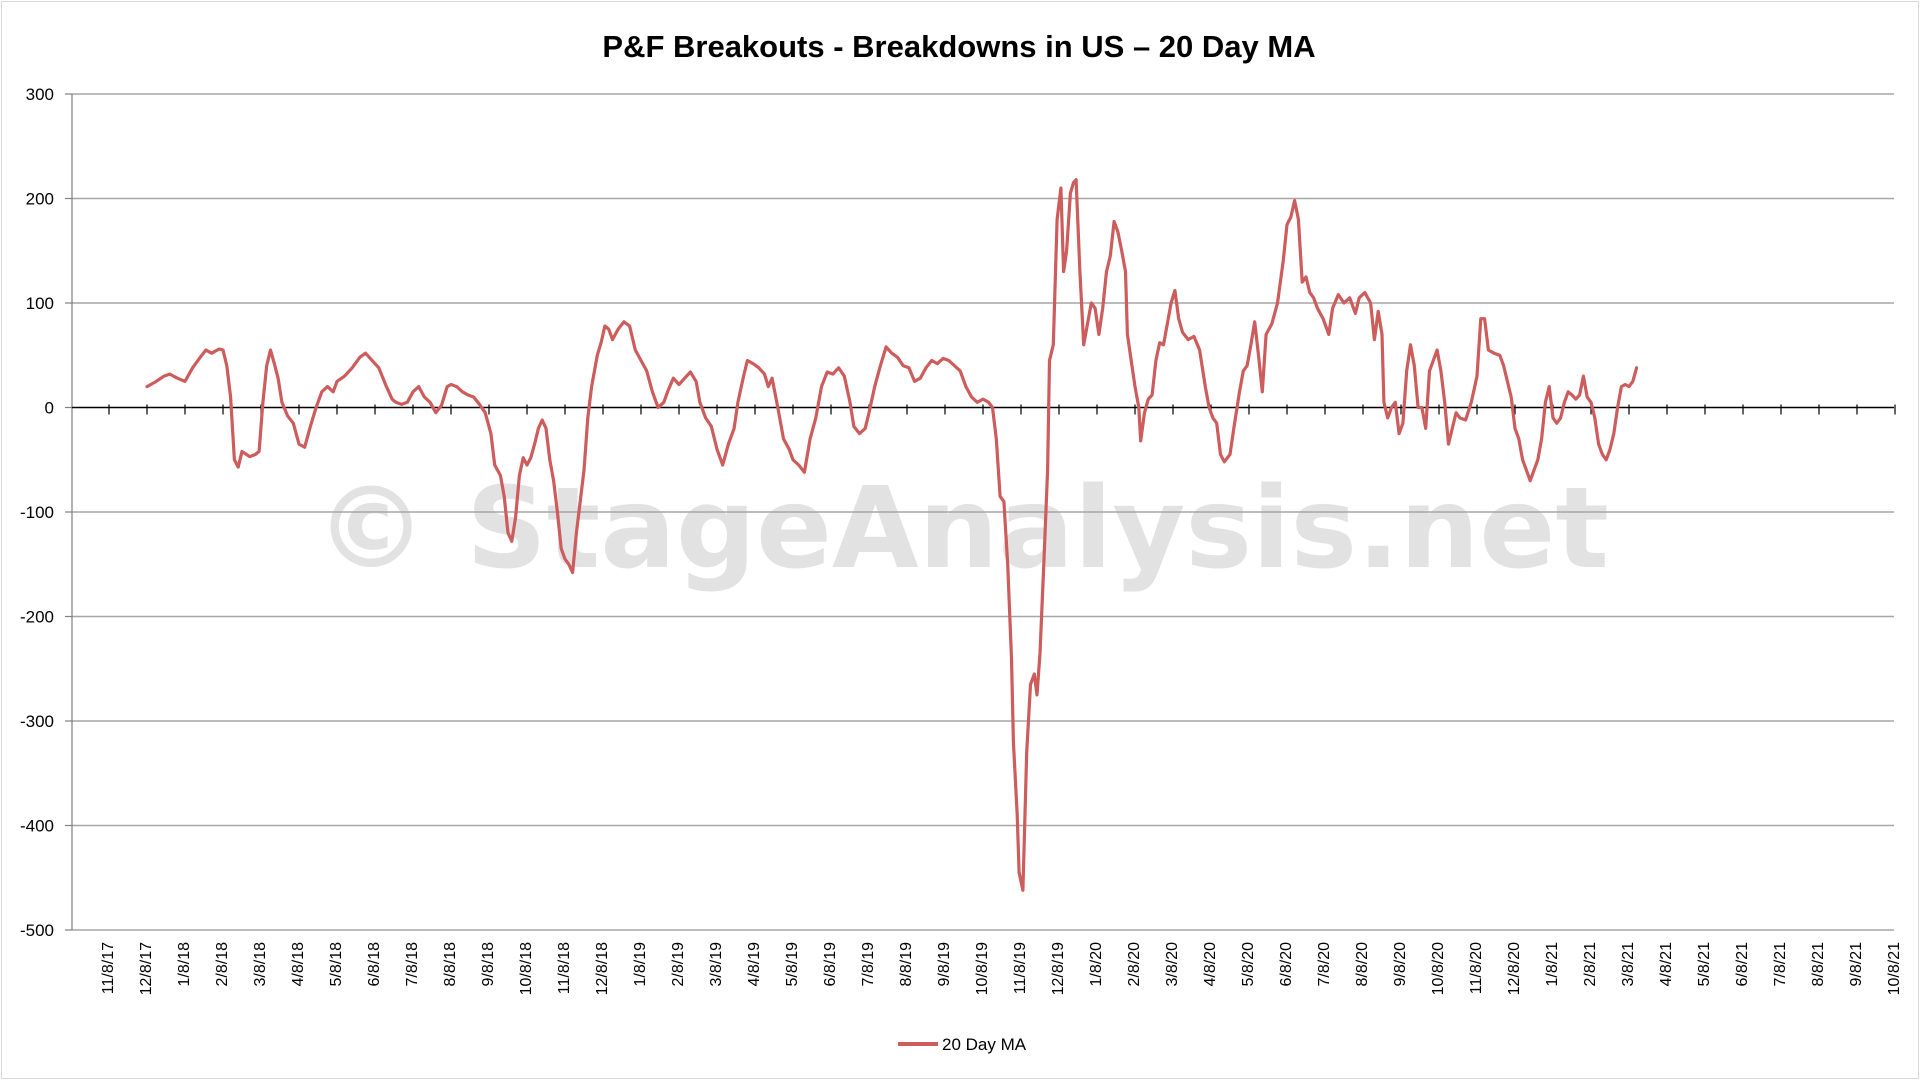 The height and width of the screenshot is (1080, 1920). Describe the element at coordinates (564, 968) in the screenshot. I see `x-tick-label: 11/8/18` at that location.